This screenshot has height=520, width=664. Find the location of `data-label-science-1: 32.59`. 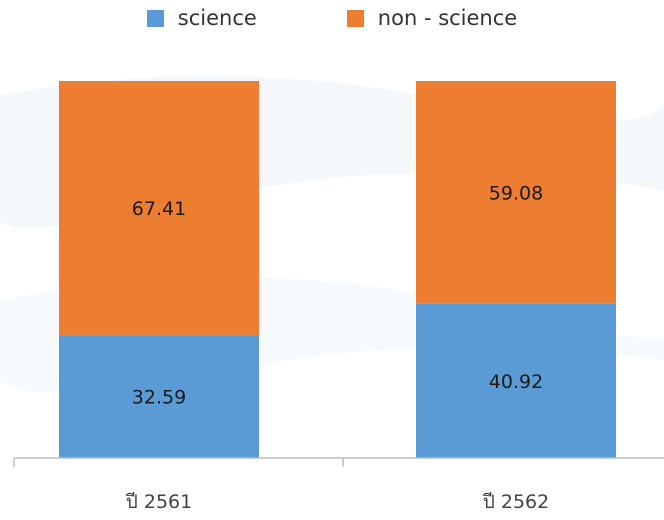

data-label-science-1: 32.59 is located at coordinates (159, 398).